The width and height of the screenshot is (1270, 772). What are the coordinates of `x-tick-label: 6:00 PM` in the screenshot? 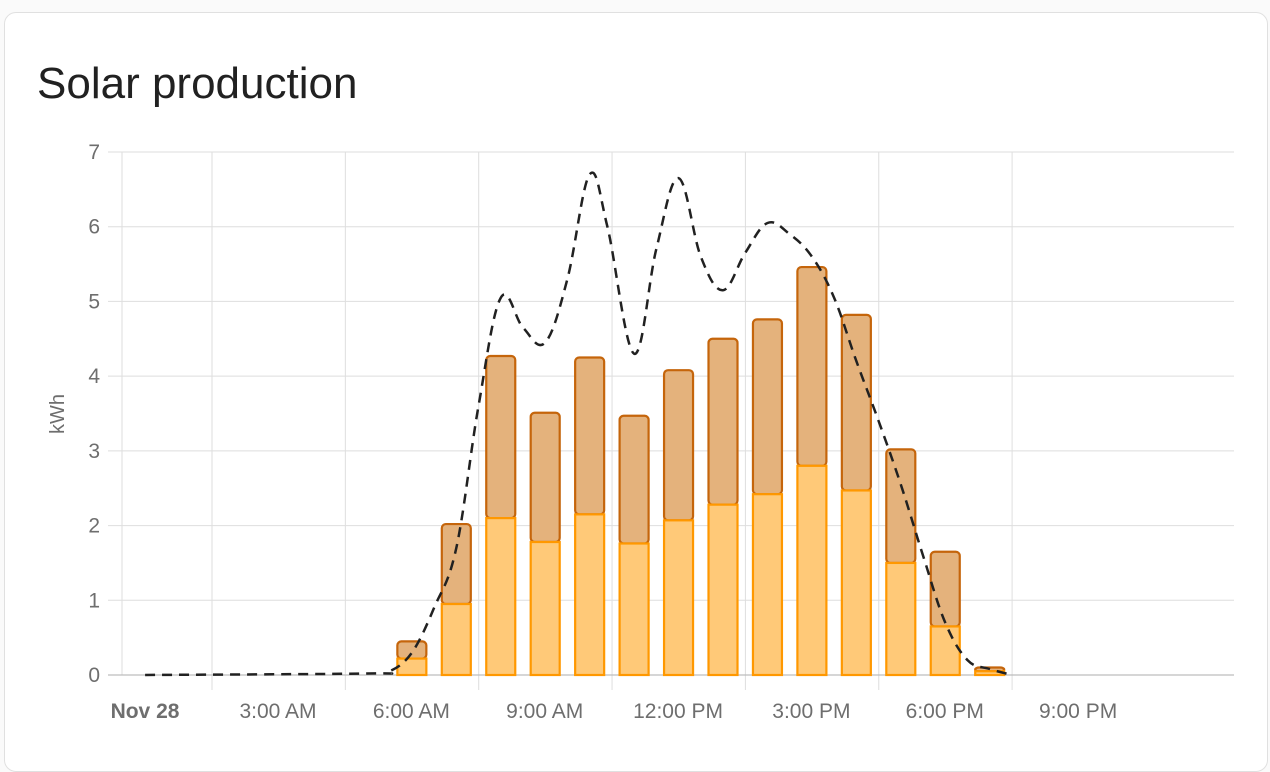 It's located at (945, 711).